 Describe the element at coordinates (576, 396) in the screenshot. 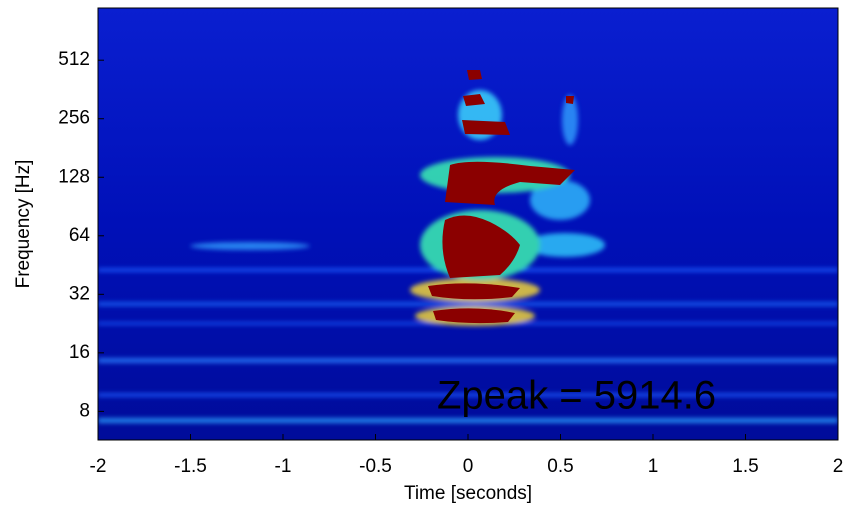

I see `annotation: Zpeak = 5914.6` at that location.